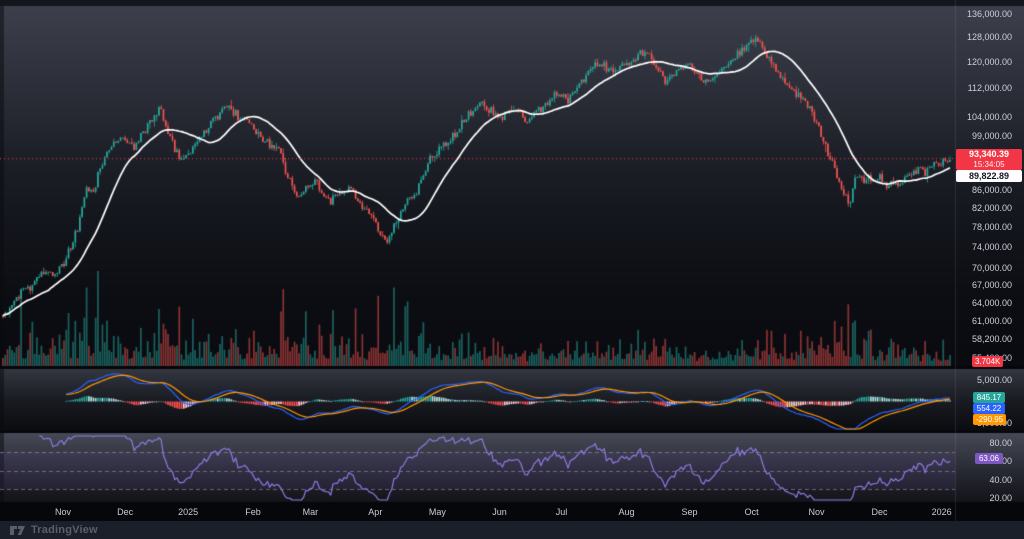 This screenshot has height=539, width=1024. Describe the element at coordinates (989, 408) in the screenshot. I see `macd-line-badge: 554.22` at that location.